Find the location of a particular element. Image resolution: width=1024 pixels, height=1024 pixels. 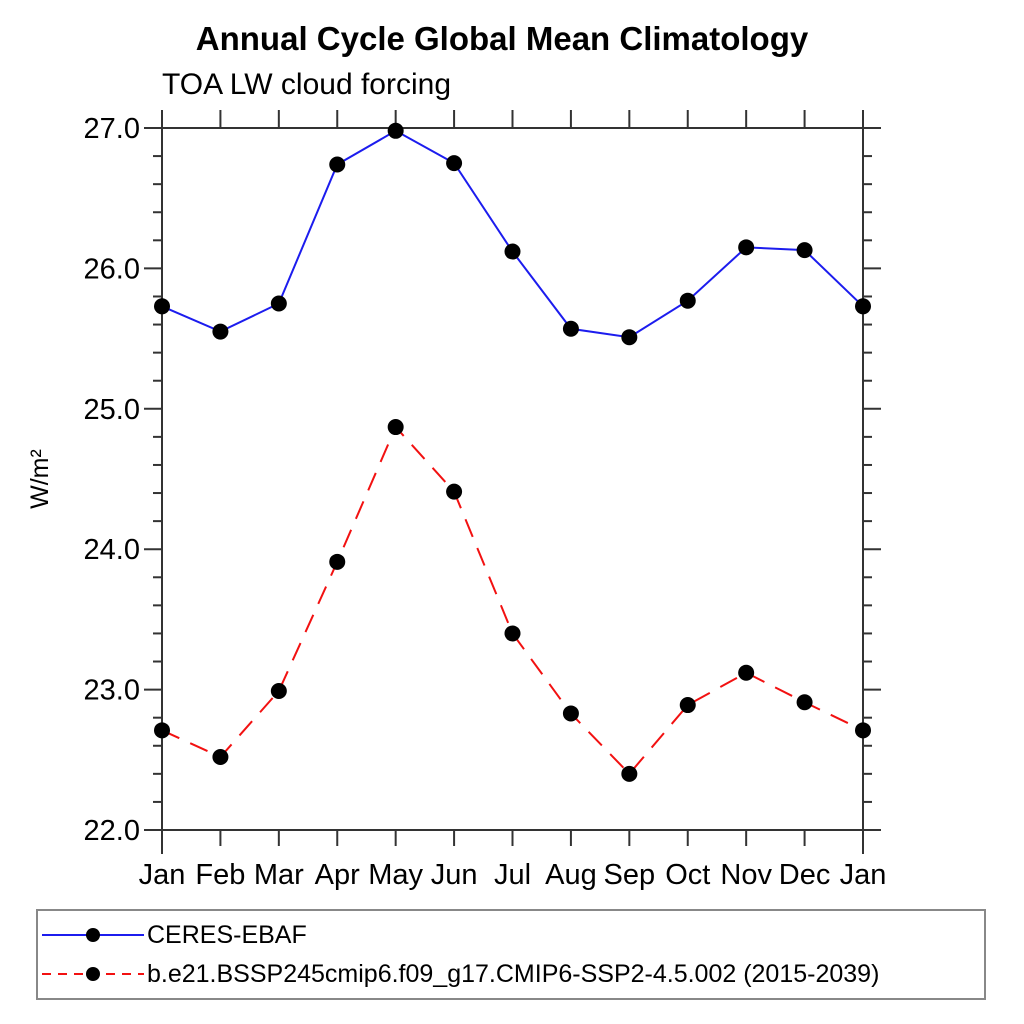

y-tick-label: 23.0 is located at coordinates (112, 691).